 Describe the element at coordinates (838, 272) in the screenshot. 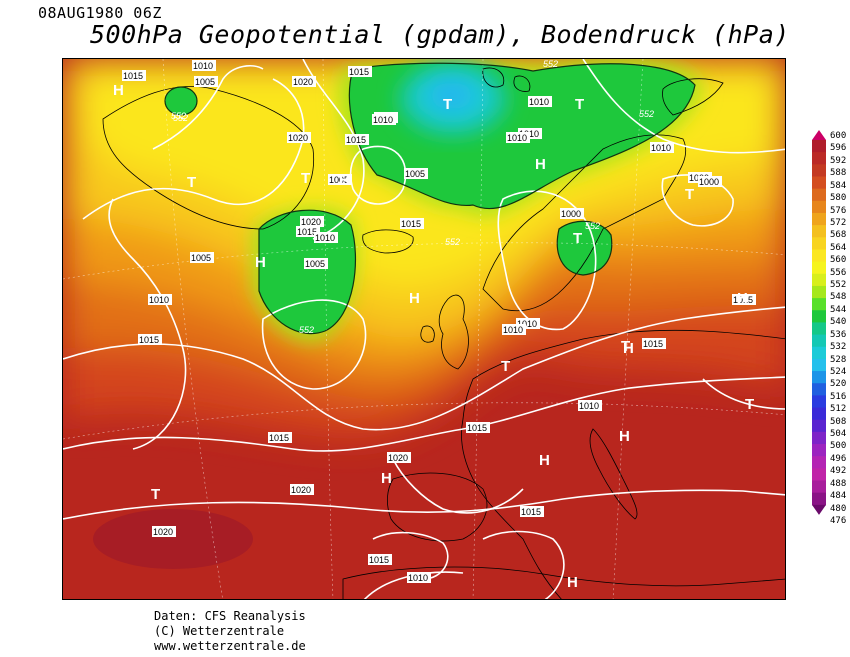

I see `colorbar-tick-label: 556` at that location.